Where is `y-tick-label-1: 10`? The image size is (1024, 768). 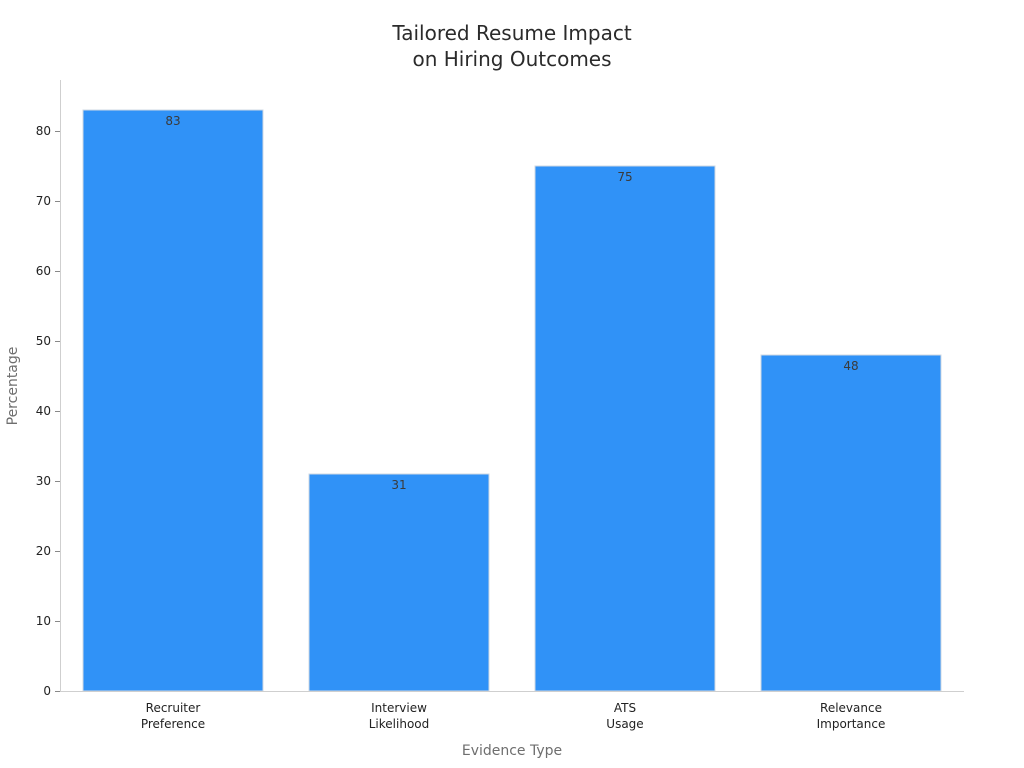
y-tick-label-1: 10 is located at coordinates (43, 621).